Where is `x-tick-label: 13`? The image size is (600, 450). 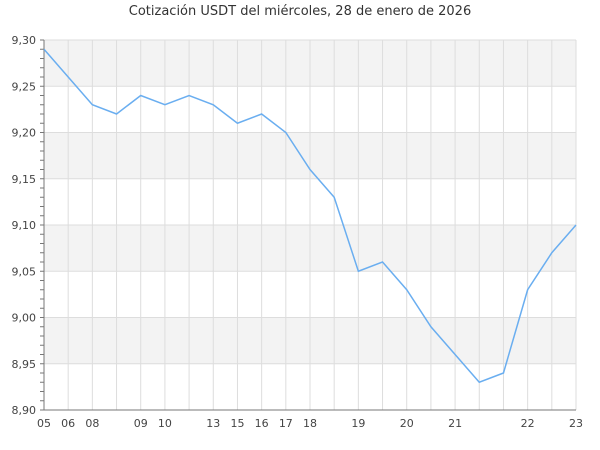 x-tick-label: 13 is located at coordinates (213, 423).